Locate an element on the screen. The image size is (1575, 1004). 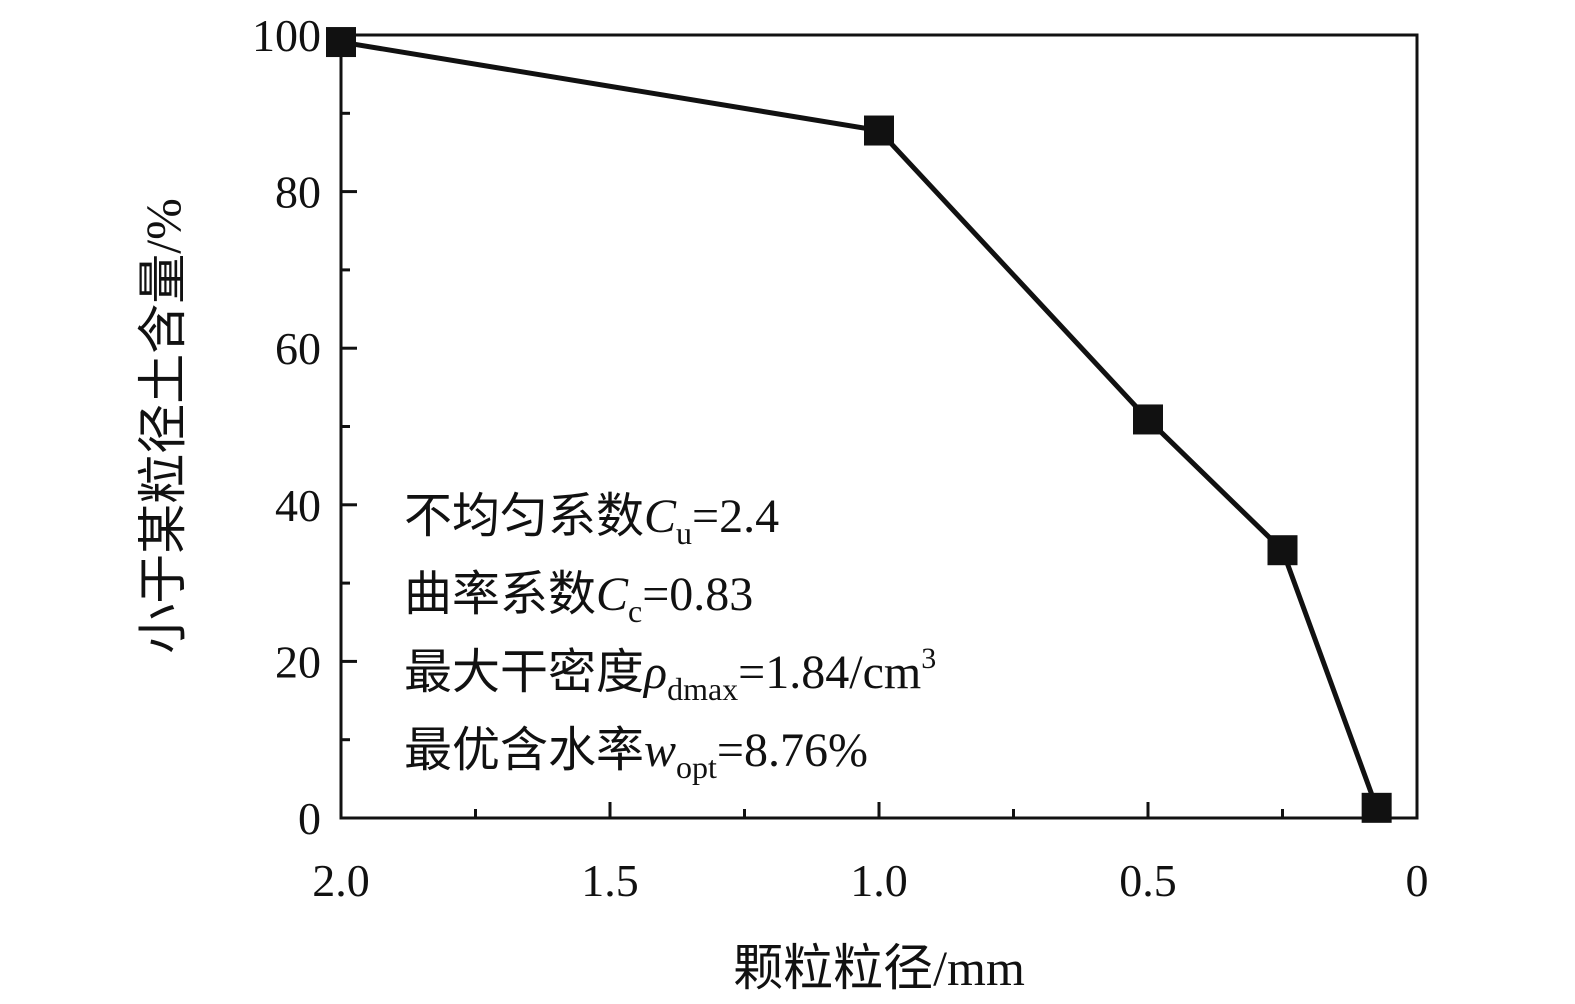
y-tick-label: 20 is located at coordinates (298, 661).